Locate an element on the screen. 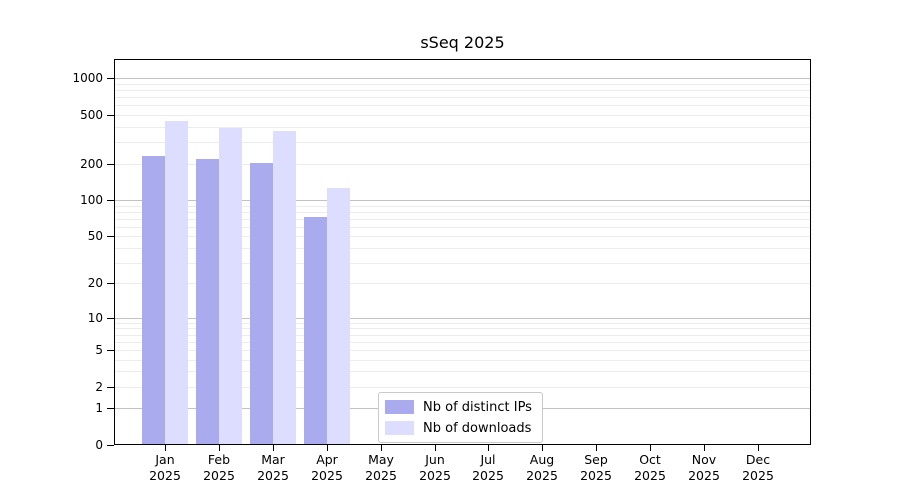  legend-swatch-distinct-ips is located at coordinates (399, 407).